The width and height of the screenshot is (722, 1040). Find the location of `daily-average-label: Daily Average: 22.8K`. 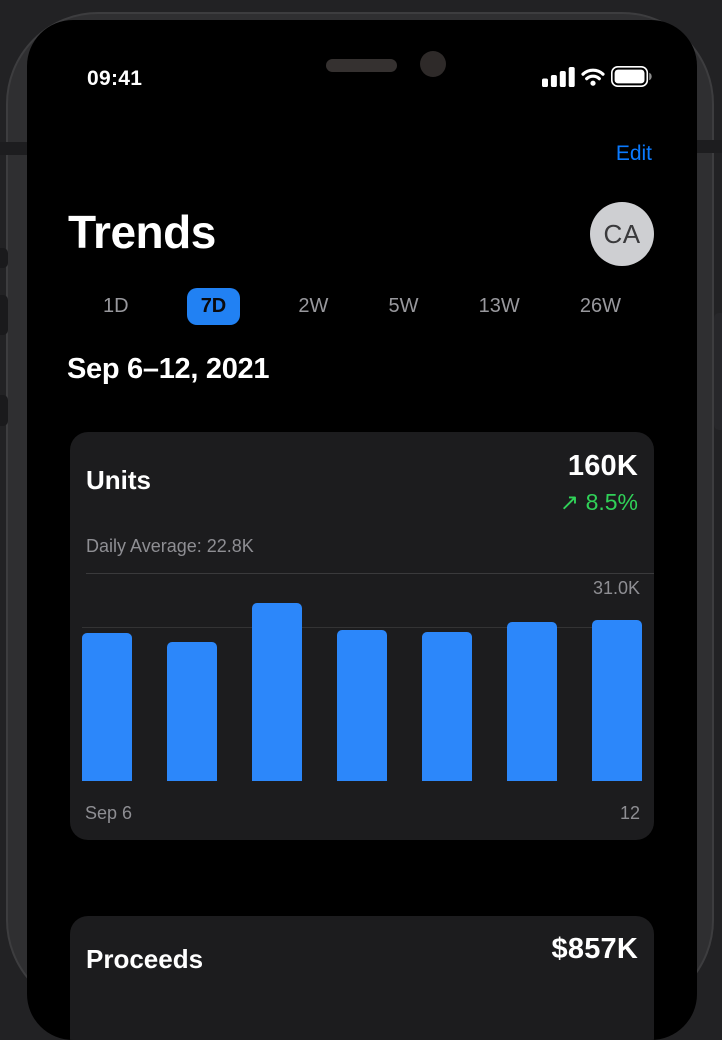

daily-average-label: Daily Average: 22.8K is located at coordinates (170, 546).